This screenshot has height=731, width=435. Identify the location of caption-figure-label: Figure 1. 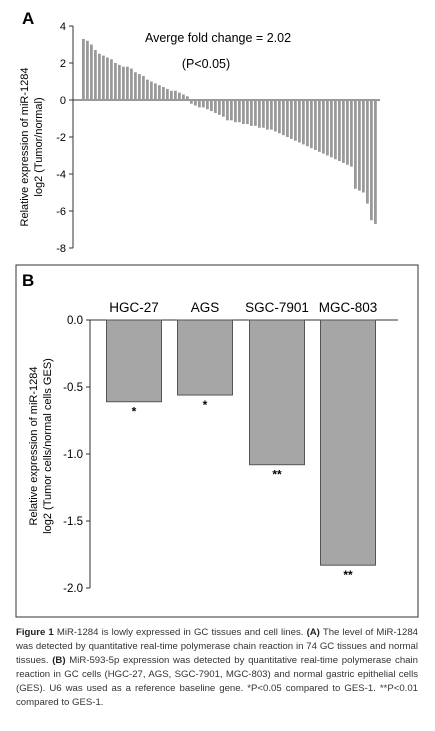
(35, 632).